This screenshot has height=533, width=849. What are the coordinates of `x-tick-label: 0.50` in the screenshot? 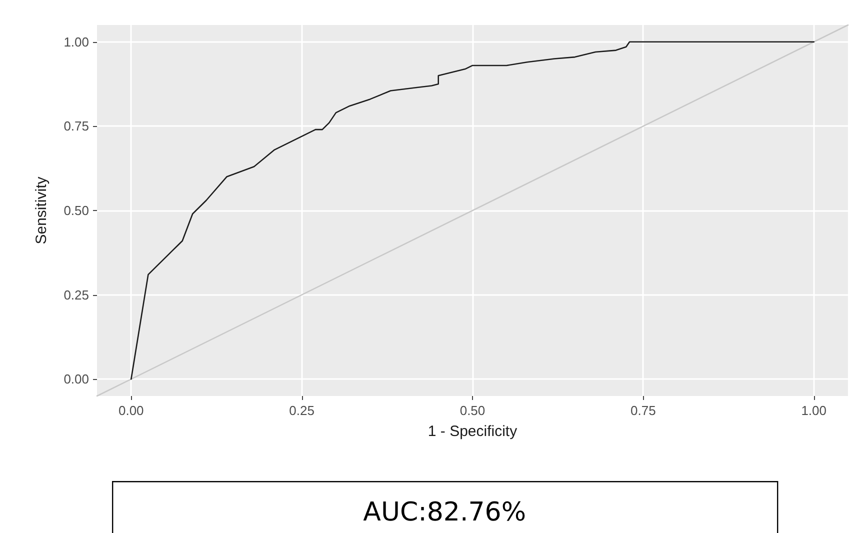 It's located at (473, 410).